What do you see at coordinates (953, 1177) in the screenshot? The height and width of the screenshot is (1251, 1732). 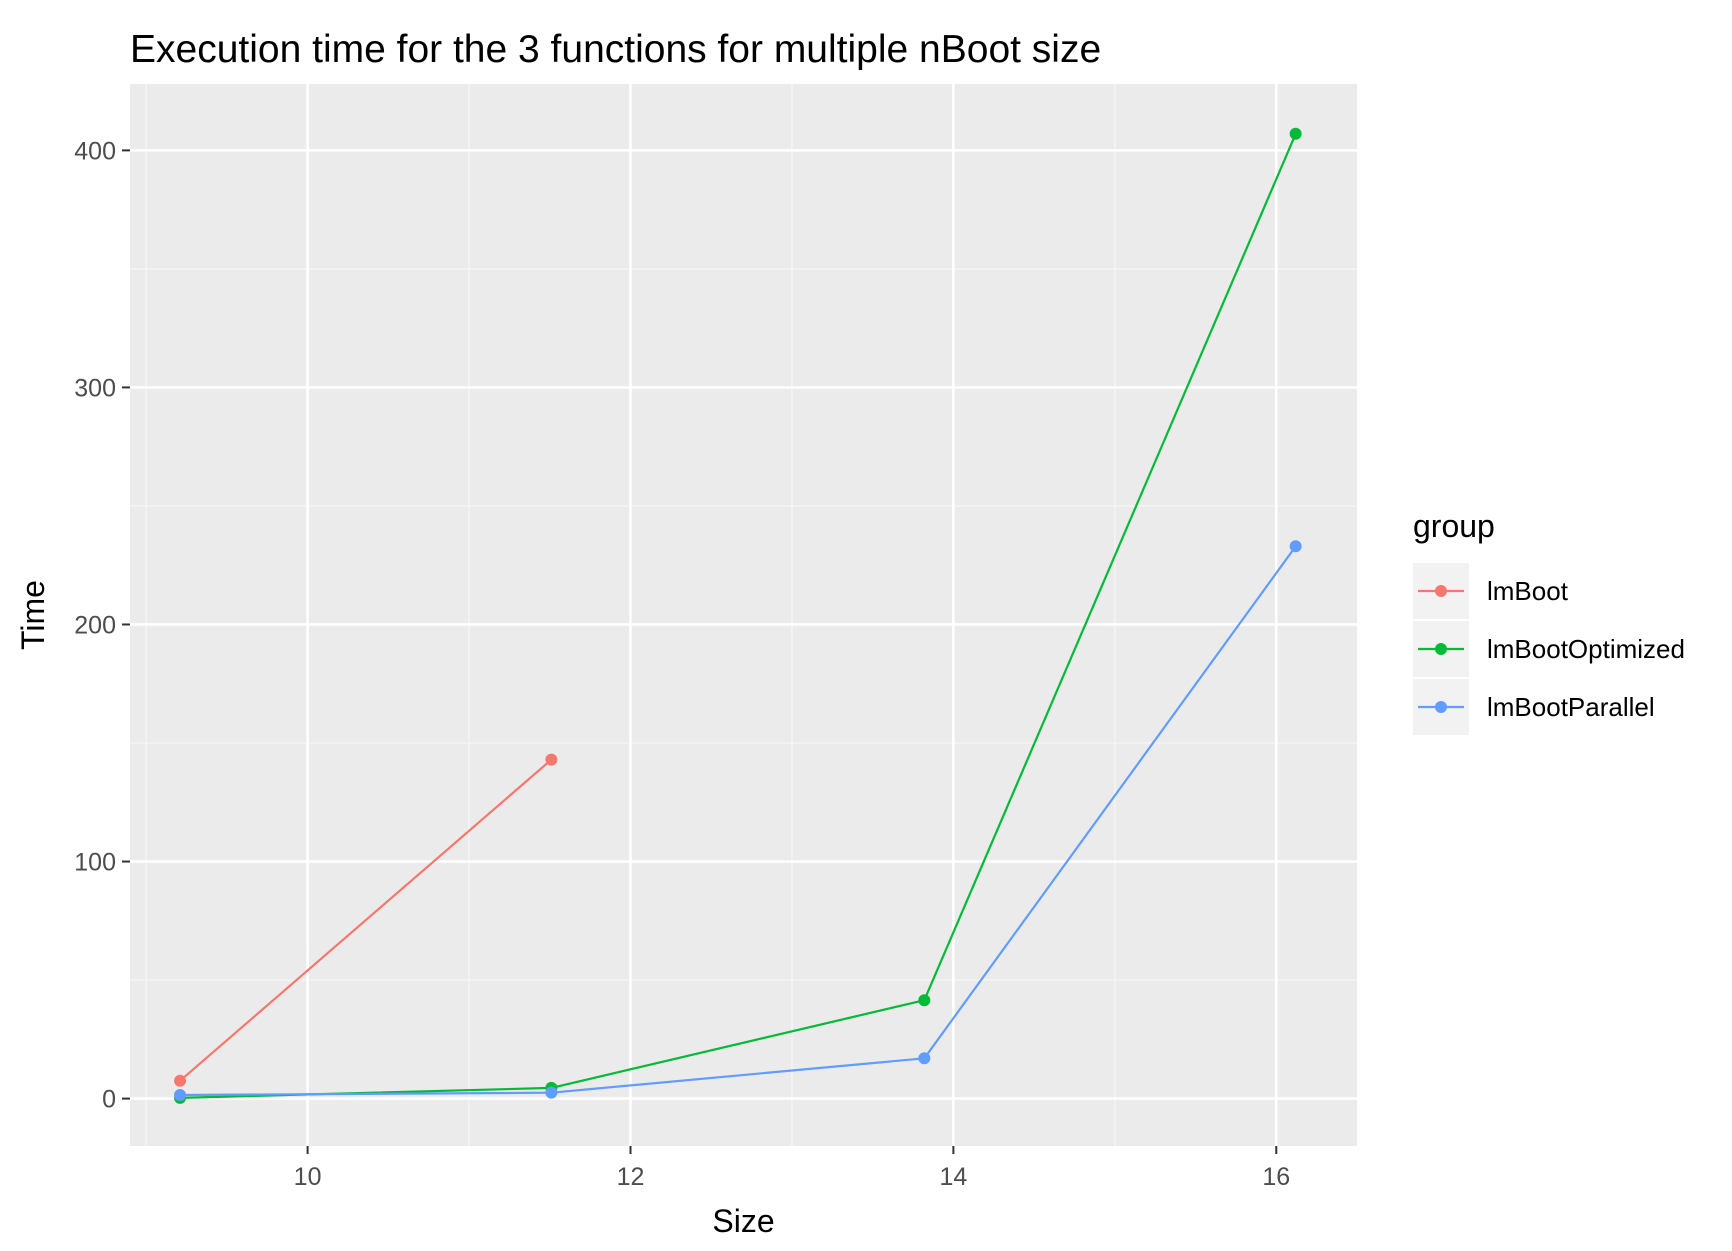 I see `x-tick-label: 14` at bounding box center [953, 1177].